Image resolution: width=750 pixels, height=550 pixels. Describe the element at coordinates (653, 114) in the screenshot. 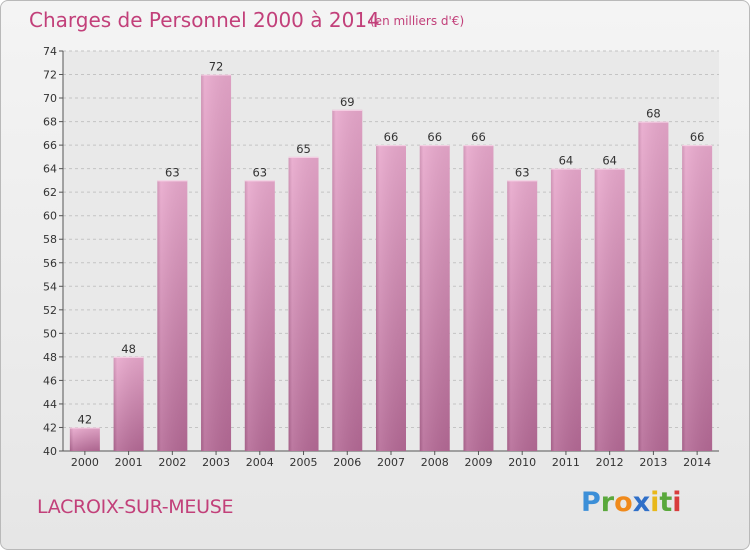

I see `bar-value-label: 68` at that location.